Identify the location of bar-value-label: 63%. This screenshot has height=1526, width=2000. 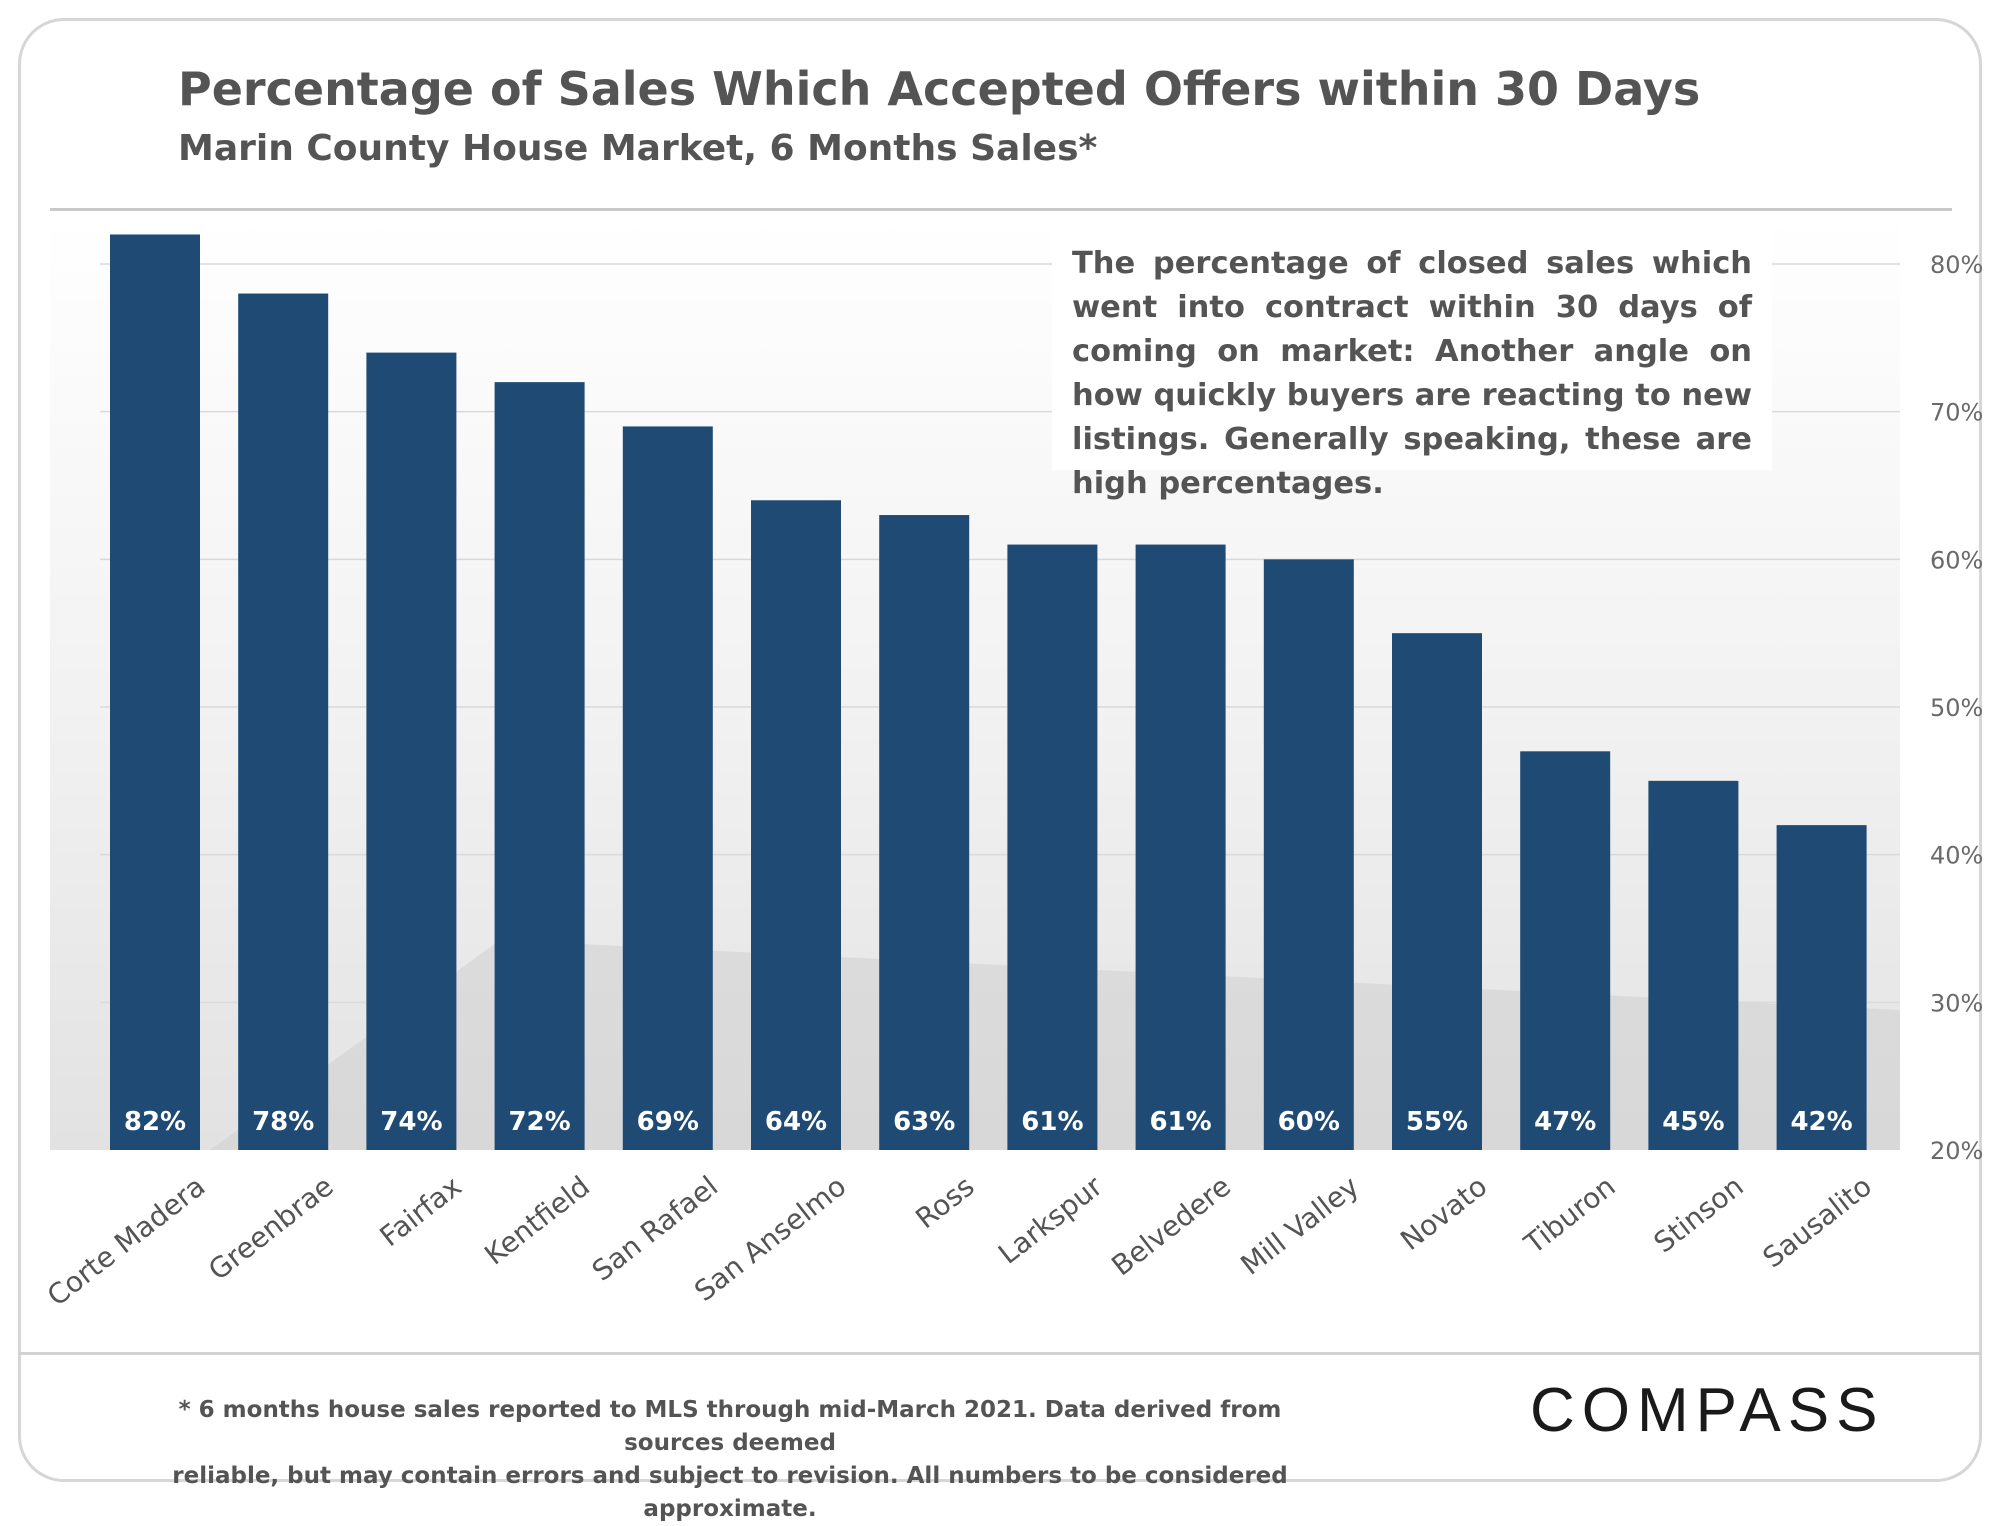
(924, 1122).